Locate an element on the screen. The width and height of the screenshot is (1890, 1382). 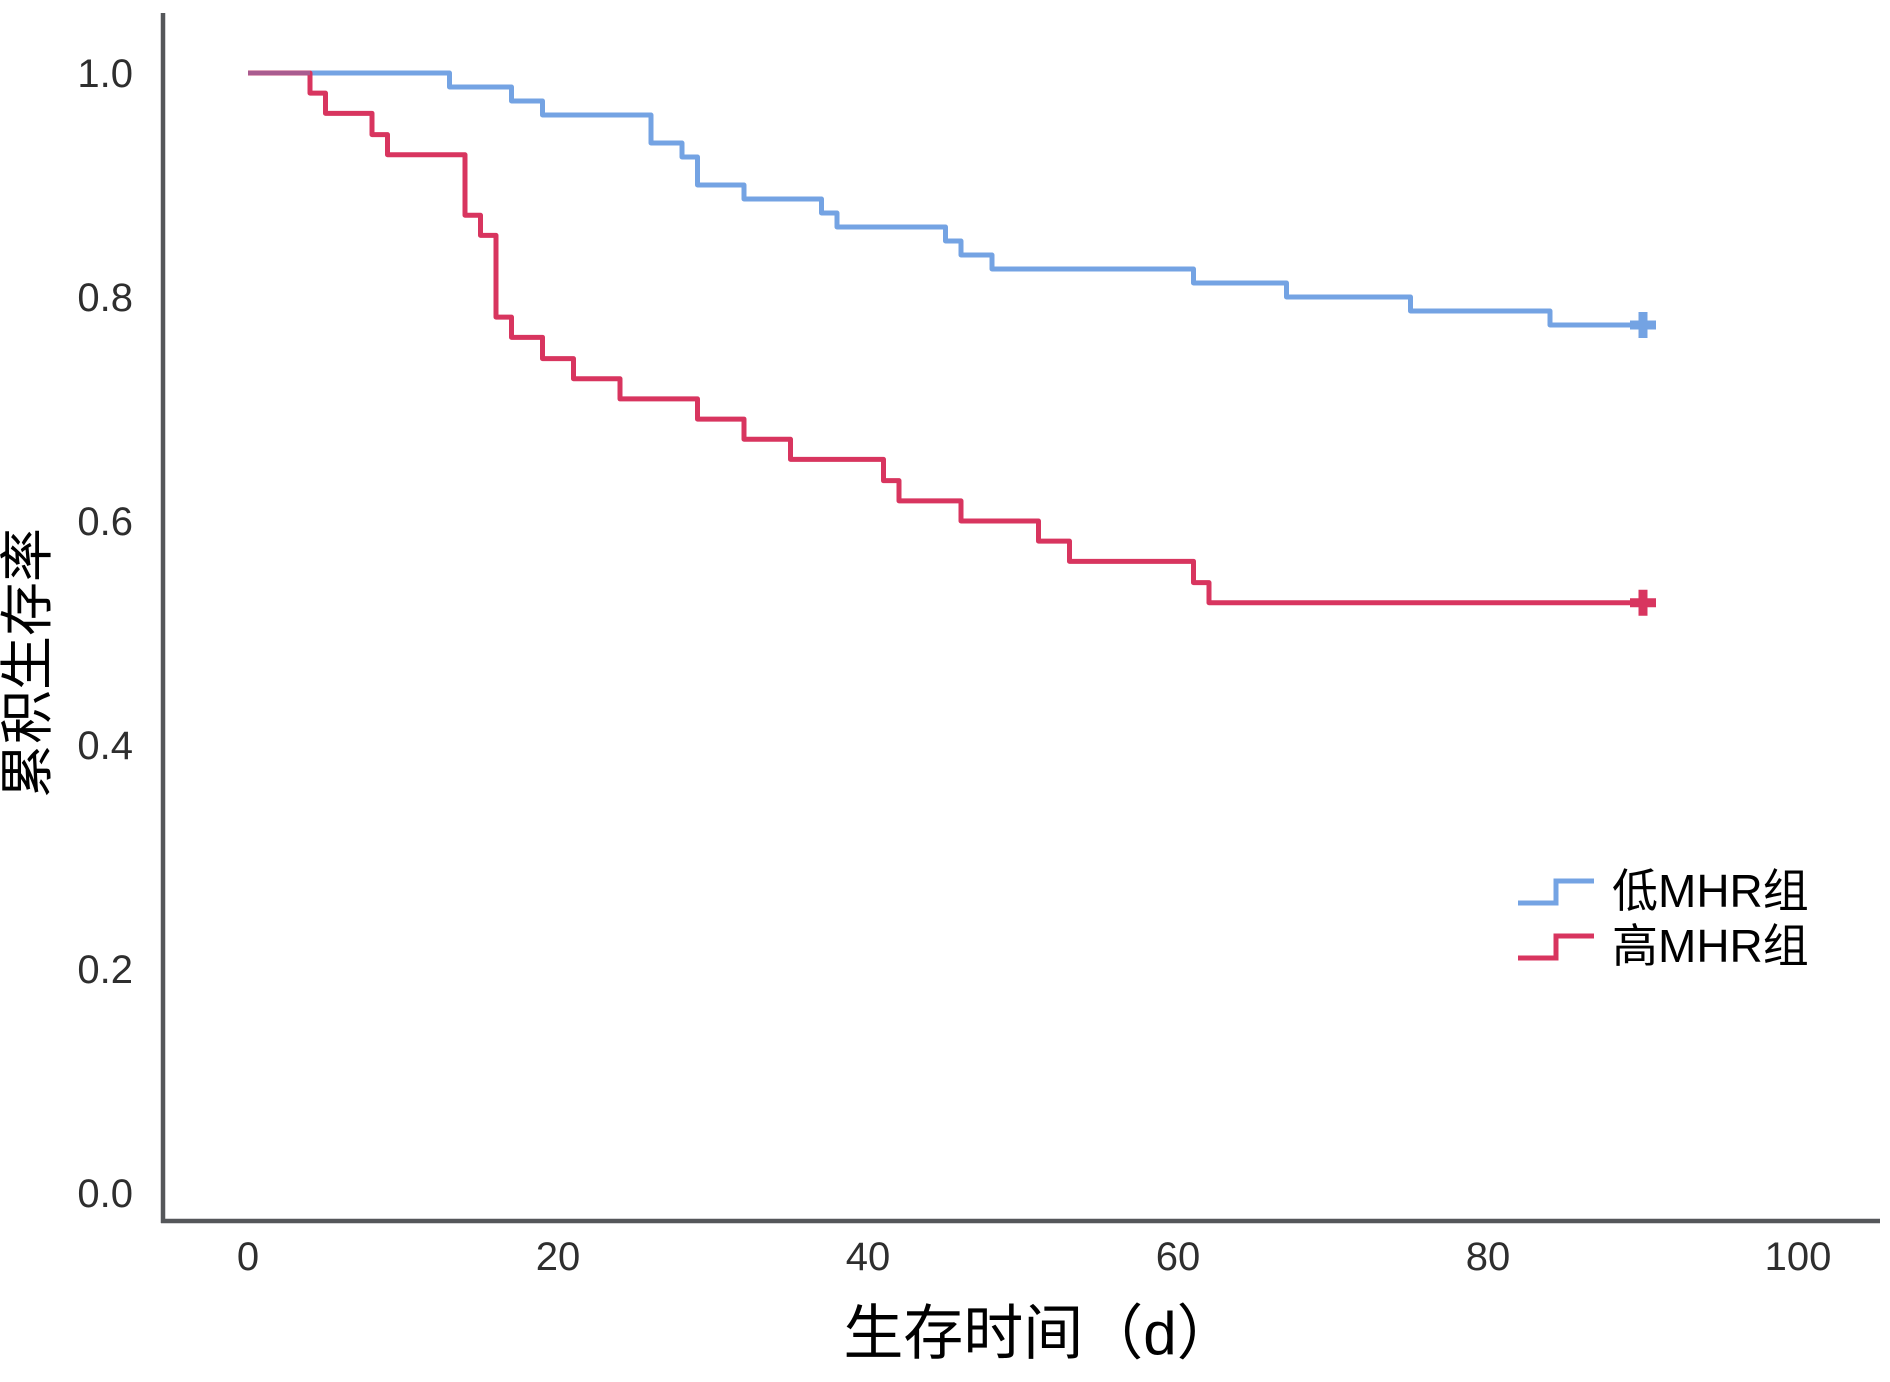
x-tick-label: 0 is located at coordinates (248, 1257).